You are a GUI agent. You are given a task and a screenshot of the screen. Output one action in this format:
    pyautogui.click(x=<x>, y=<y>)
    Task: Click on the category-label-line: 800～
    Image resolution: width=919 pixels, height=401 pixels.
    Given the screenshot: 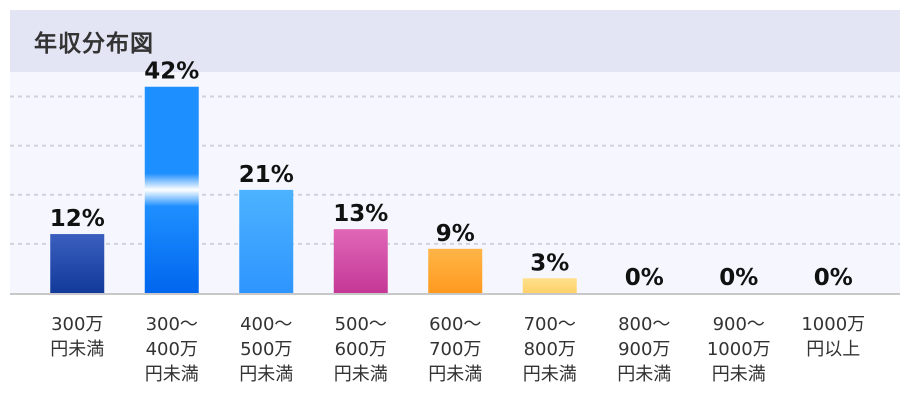 What is the action you would take?
    pyautogui.click(x=644, y=324)
    